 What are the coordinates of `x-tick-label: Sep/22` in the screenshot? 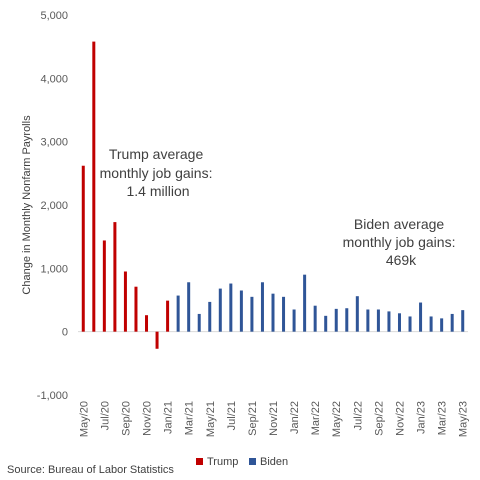 It's located at (379, 418).